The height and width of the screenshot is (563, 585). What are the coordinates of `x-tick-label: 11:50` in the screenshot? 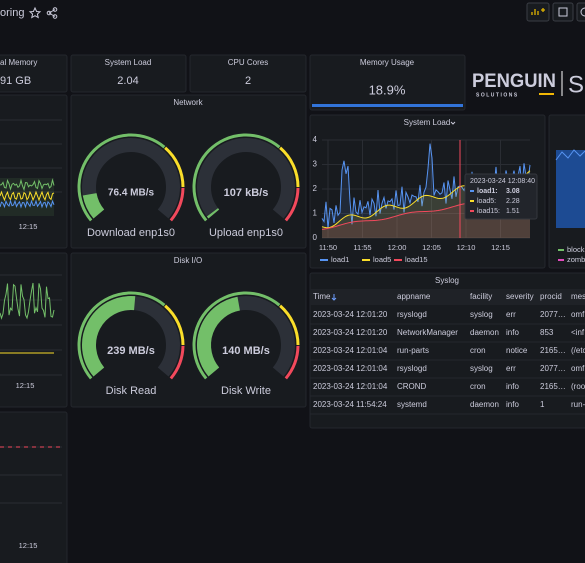 It's located at (328, 247).